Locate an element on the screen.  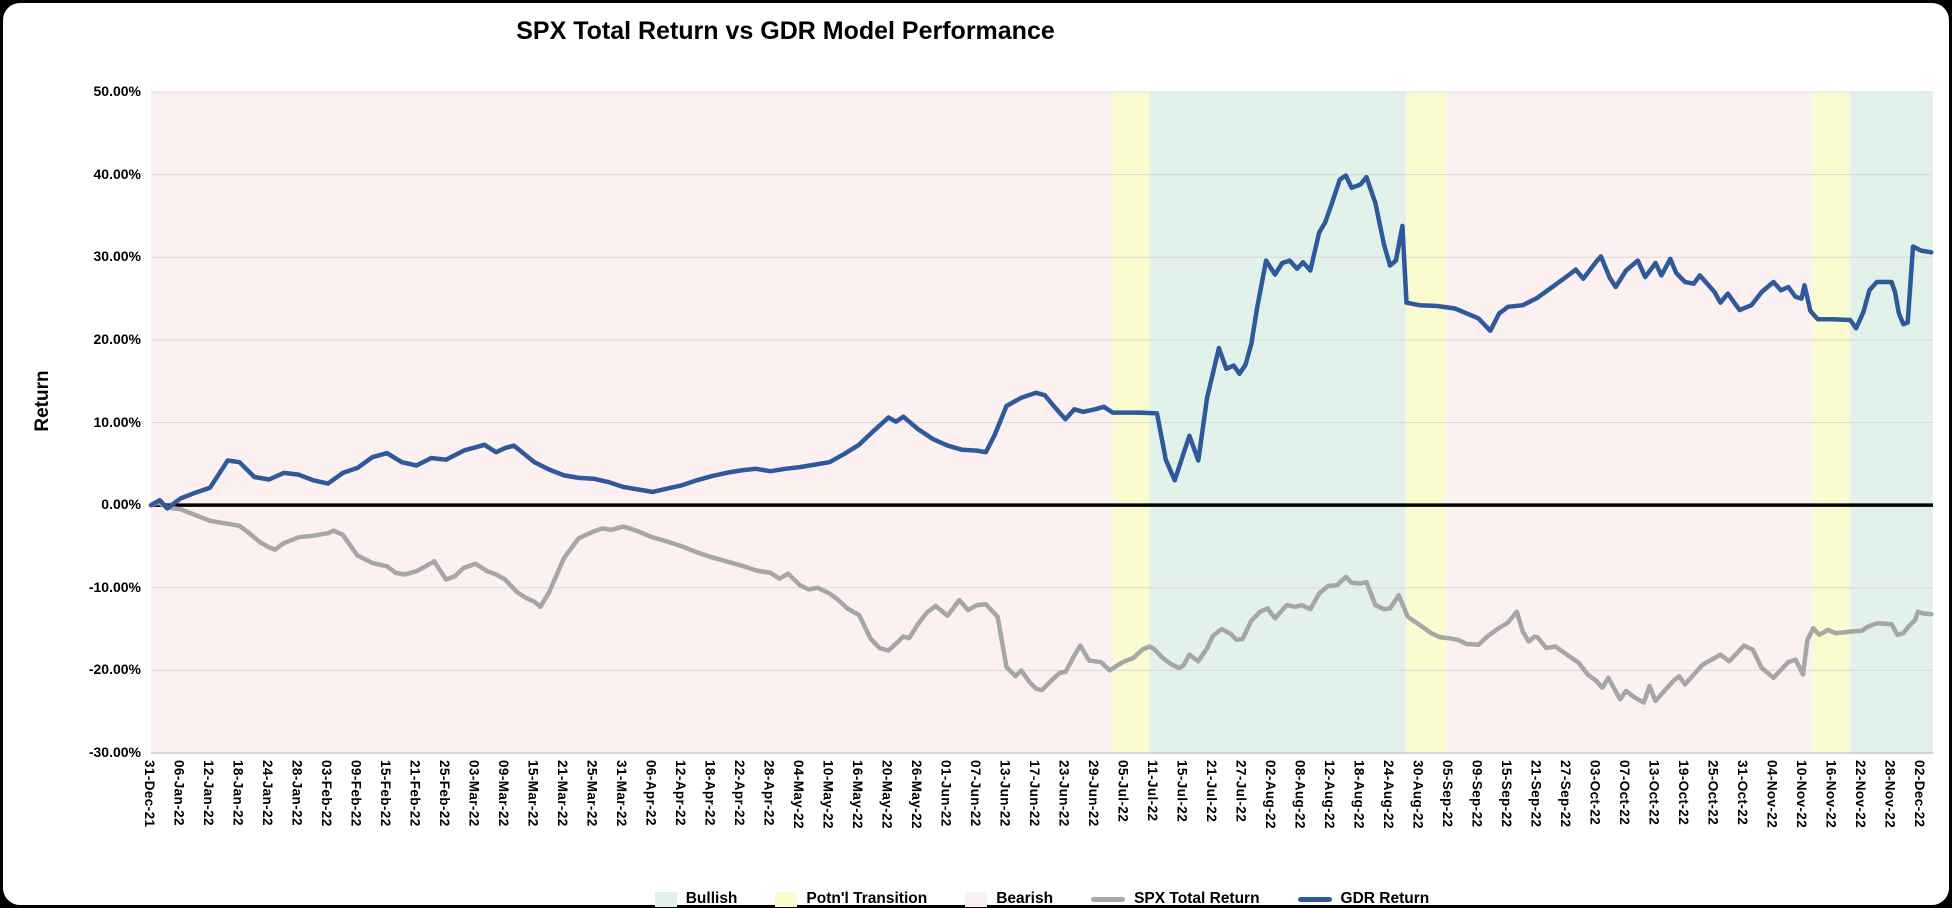
x-tick-label: 09-Sep-22 is located at coordinates (1477, 794).